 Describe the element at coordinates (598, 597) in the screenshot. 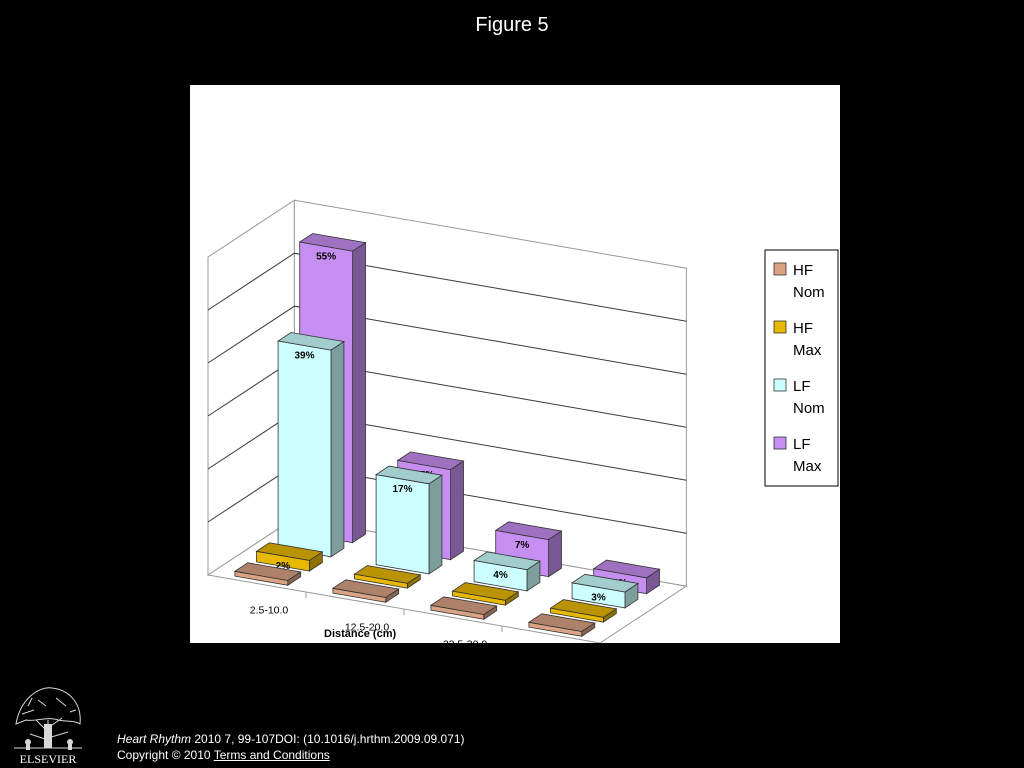

I see `data-label: 3%` at that location.